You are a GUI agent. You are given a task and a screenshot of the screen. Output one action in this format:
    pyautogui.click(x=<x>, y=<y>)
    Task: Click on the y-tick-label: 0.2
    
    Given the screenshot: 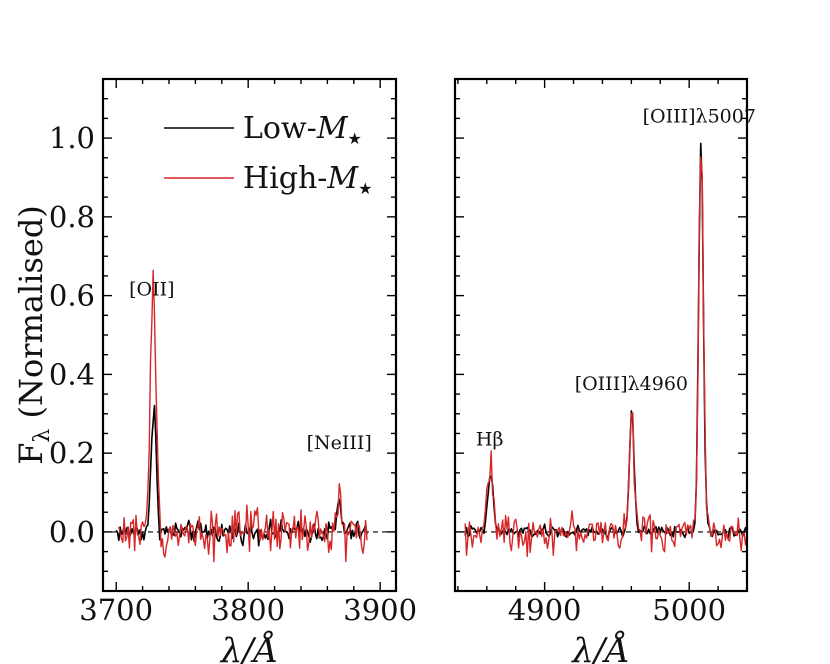 What is the action you would take?
    pyautogui.click(x=72, y=453)
    